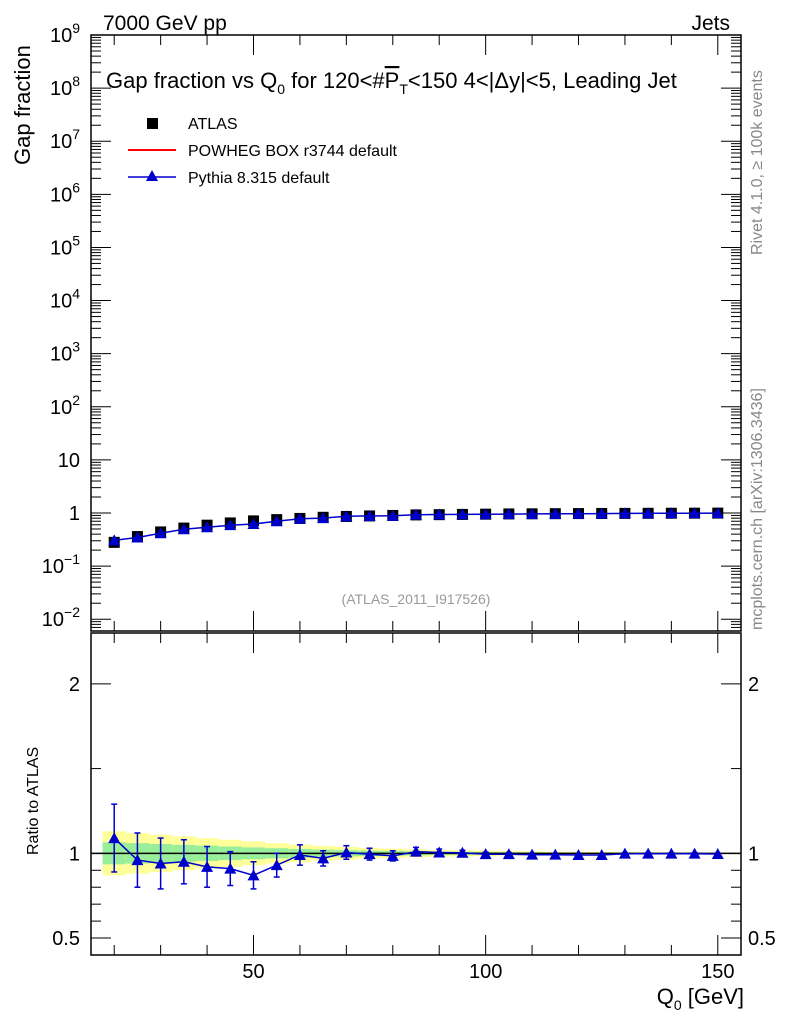  I want to click on main-ytick-label-base: 1, so click(74, 514).